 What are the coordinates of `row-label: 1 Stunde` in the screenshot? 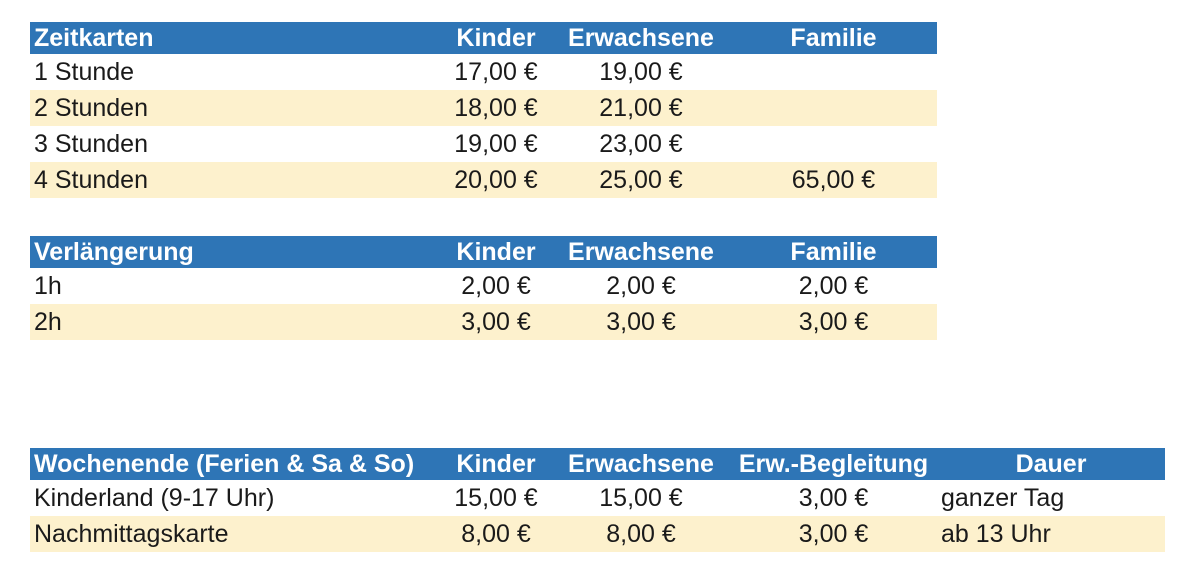 It's located at (235, 72).